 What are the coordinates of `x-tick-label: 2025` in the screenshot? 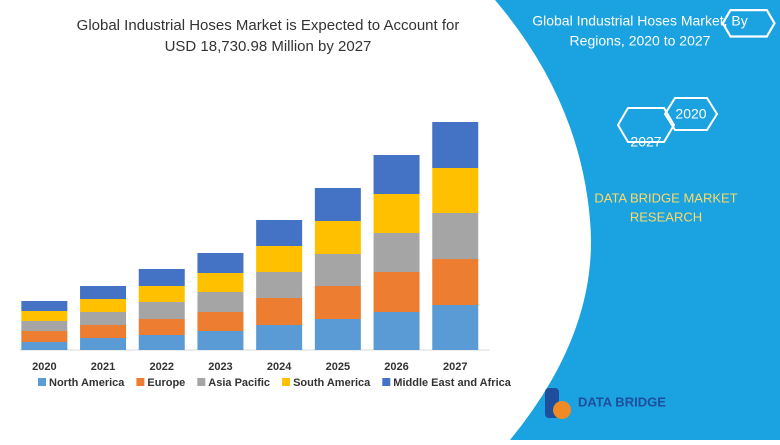 It's located at (338, 367).